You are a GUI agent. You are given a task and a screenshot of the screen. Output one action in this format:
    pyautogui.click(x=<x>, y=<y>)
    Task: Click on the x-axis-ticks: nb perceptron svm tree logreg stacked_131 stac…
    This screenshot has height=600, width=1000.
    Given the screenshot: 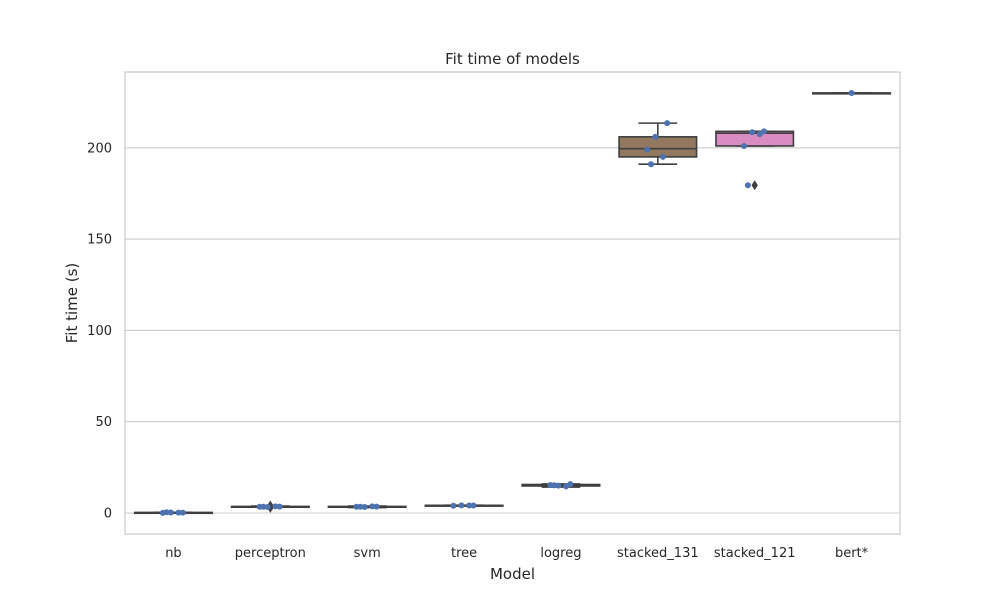 What is the action you would take?
    pyautogui.click(x=516, y=553)
    